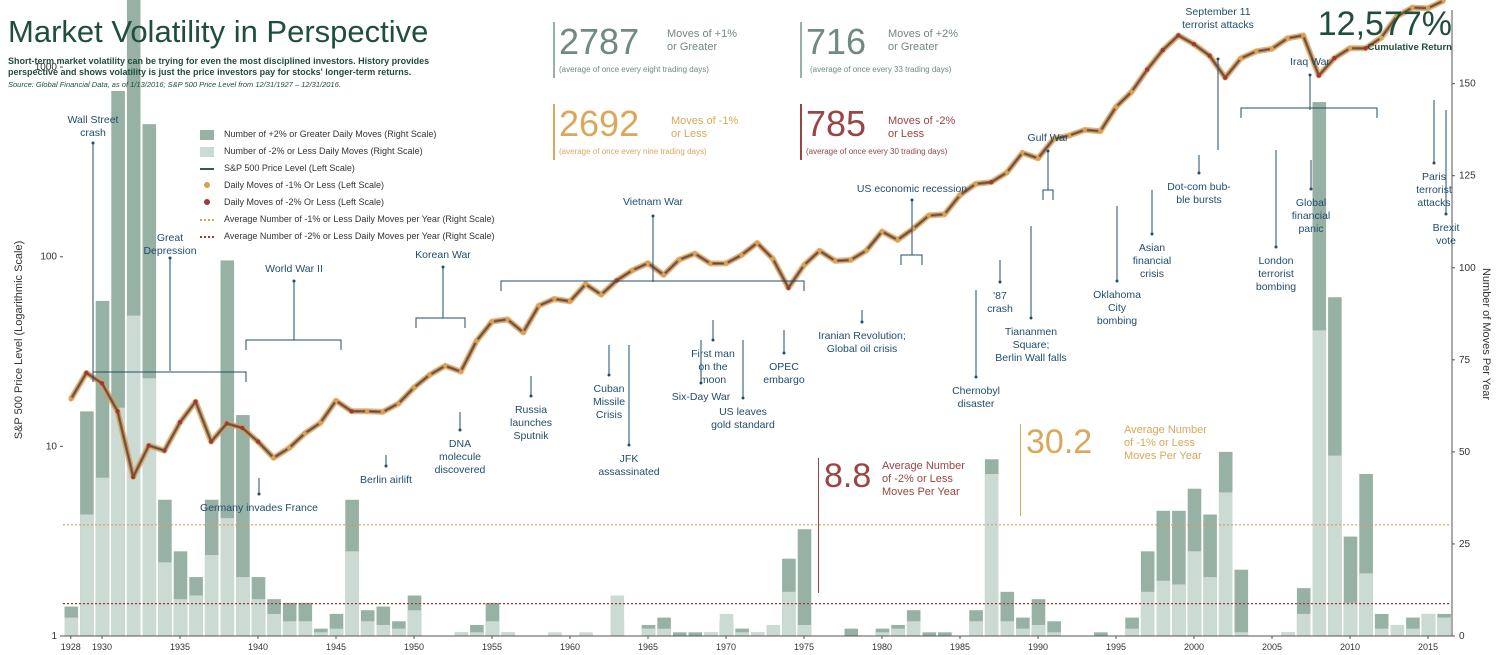 The width and height of the screenshot is (1500, 655). What do you see at coordinates (1428, 624) in the screenshot?
I see `bar-down2-2015` at bounding box center [1428, 624].